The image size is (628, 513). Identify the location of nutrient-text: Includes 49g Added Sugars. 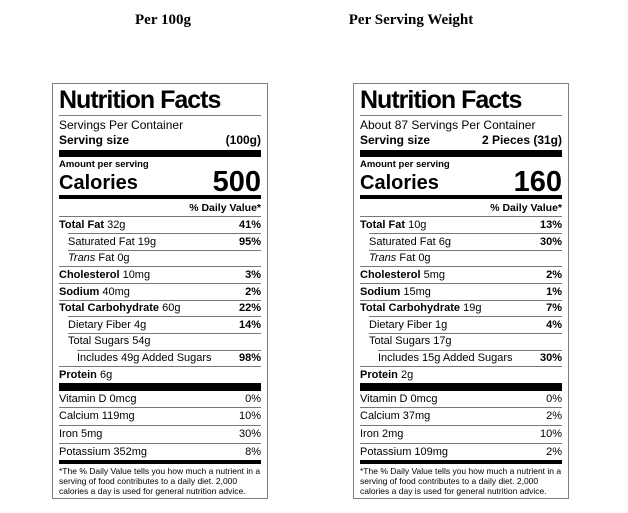
(144, 358).